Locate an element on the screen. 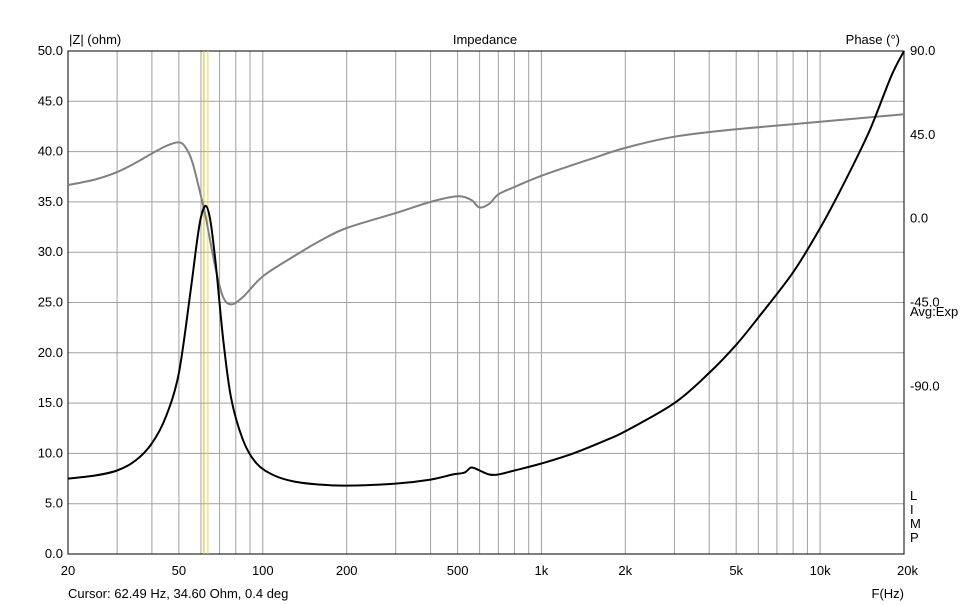  right-axis-tick-labels: 90.0 45.0 0.0 -45.0 -90.0 is located at coordinates (925, 218).